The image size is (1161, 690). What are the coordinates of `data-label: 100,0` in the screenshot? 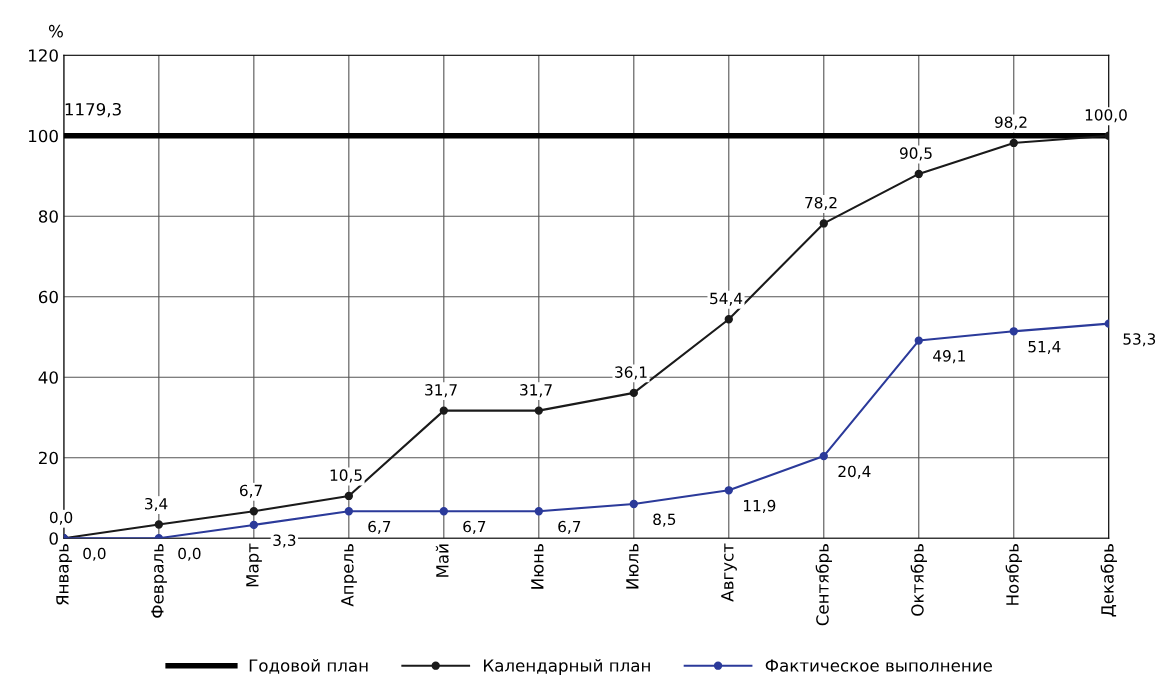 It's located at (1106, 116).